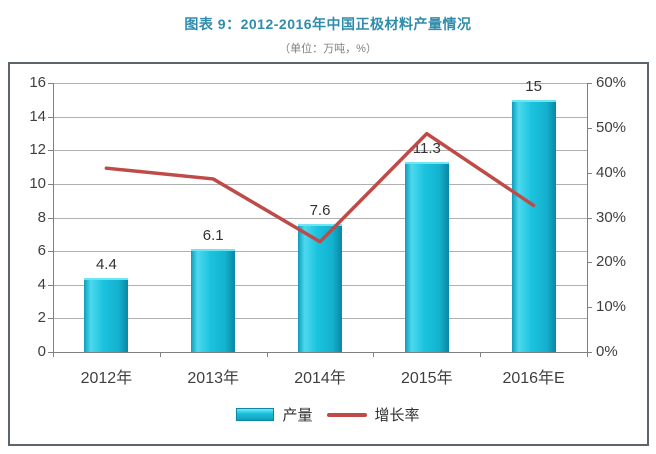  I want to click on right-axis-label: 10%, so click(611, 307).